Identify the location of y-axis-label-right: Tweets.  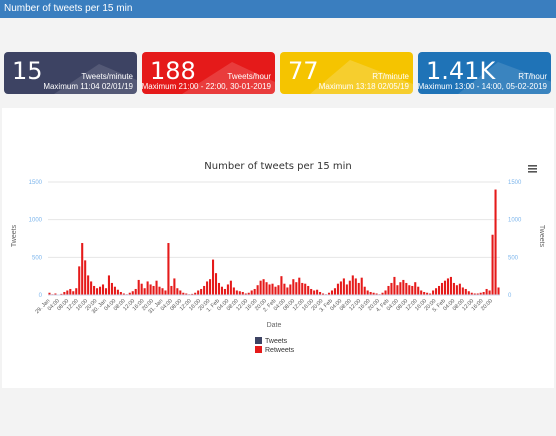
(541, 236).